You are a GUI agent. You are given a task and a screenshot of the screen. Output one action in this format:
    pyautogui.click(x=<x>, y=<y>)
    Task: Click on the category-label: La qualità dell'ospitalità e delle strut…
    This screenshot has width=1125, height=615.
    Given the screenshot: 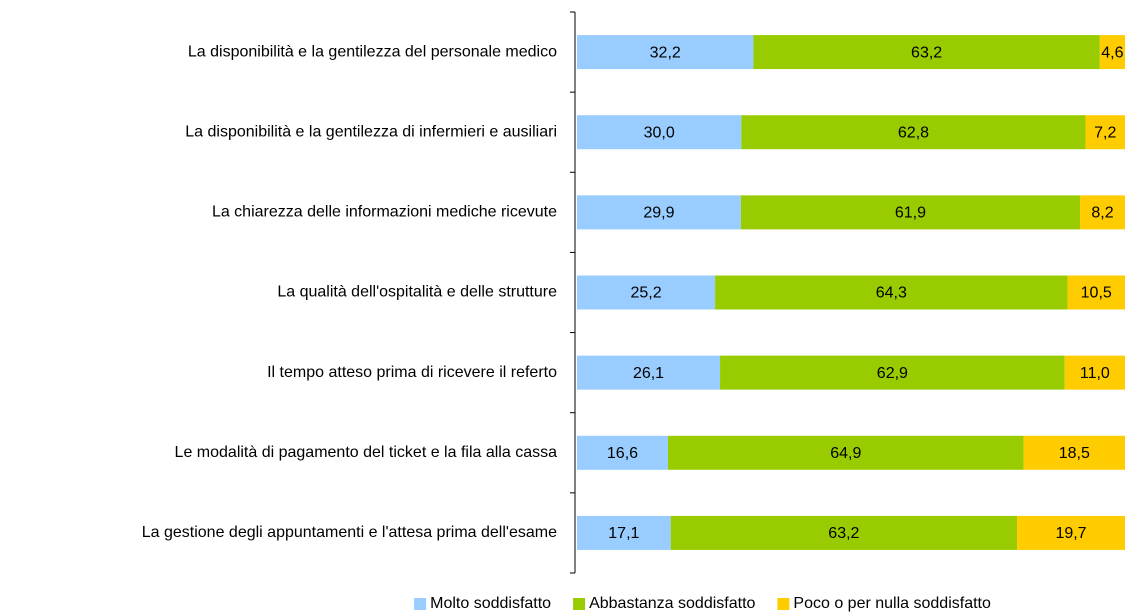 What is the action you would take?
    pyautogui.click(x=417, y=292)
    